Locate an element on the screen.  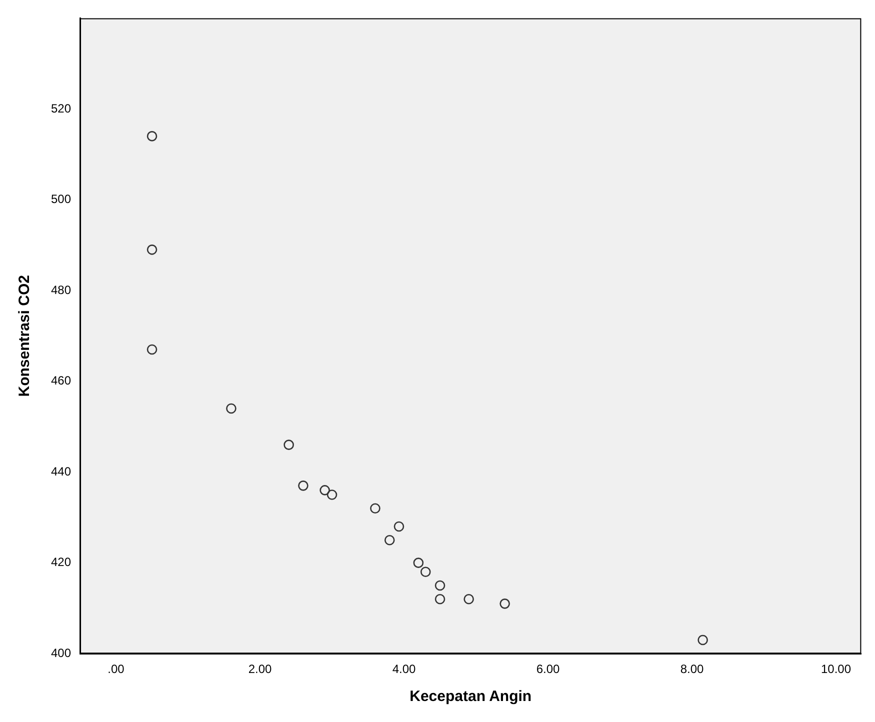
y-tick-label: 400 is located at coordinates (61, 653).